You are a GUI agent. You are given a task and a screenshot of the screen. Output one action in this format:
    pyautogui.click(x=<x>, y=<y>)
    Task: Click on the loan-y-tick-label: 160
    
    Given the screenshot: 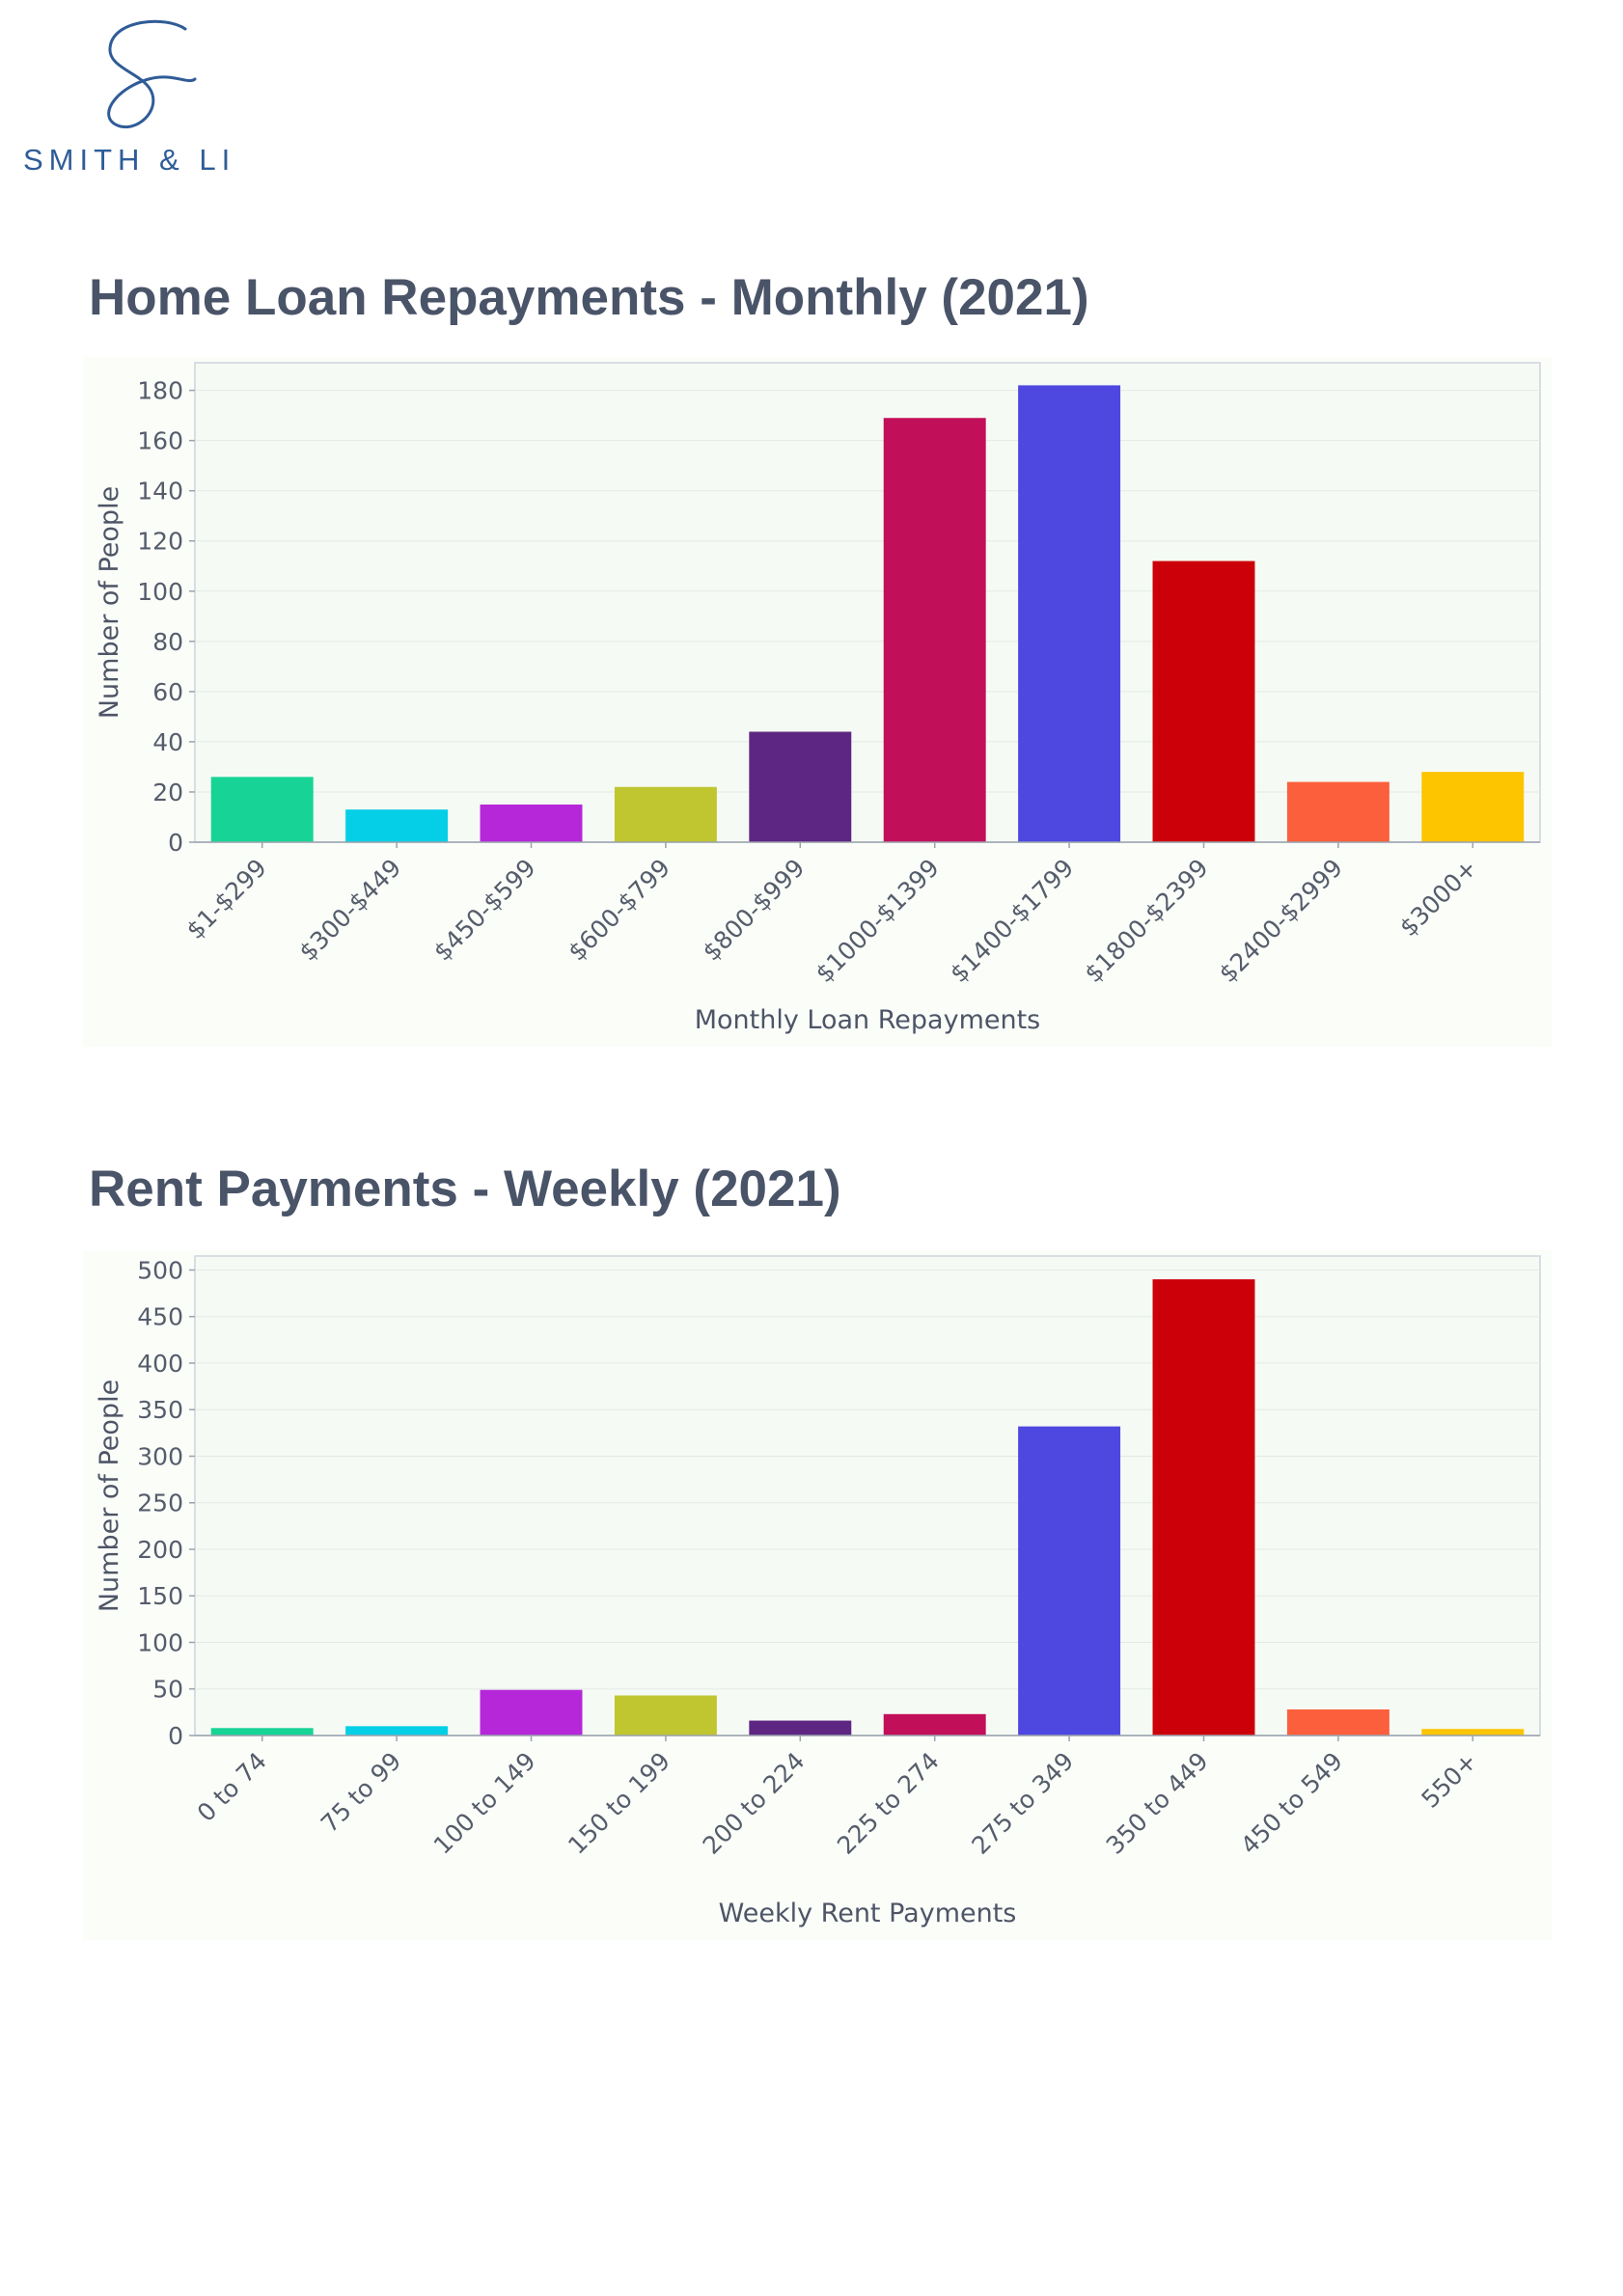 What is the action you would take?
    pyautogui.click(x=160, y=441)
    